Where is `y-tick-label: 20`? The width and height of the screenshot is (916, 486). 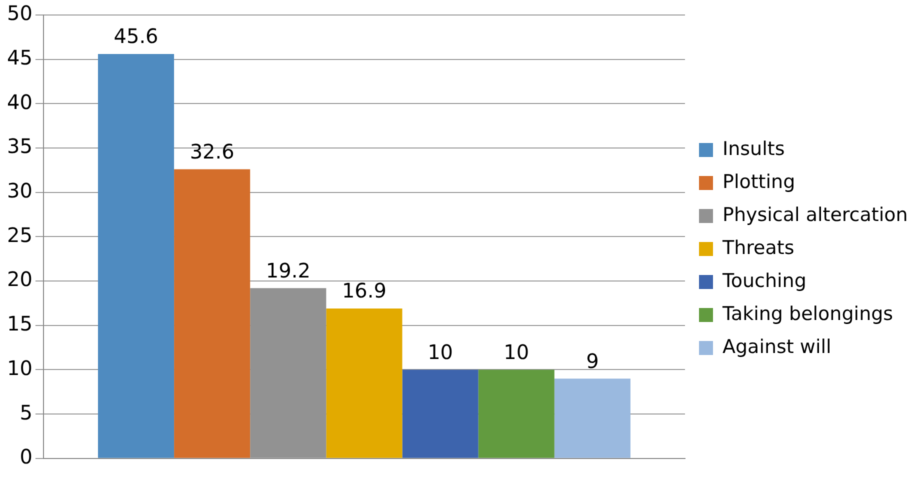
y-tick-label: 20 is located at coordinates (19, 279).